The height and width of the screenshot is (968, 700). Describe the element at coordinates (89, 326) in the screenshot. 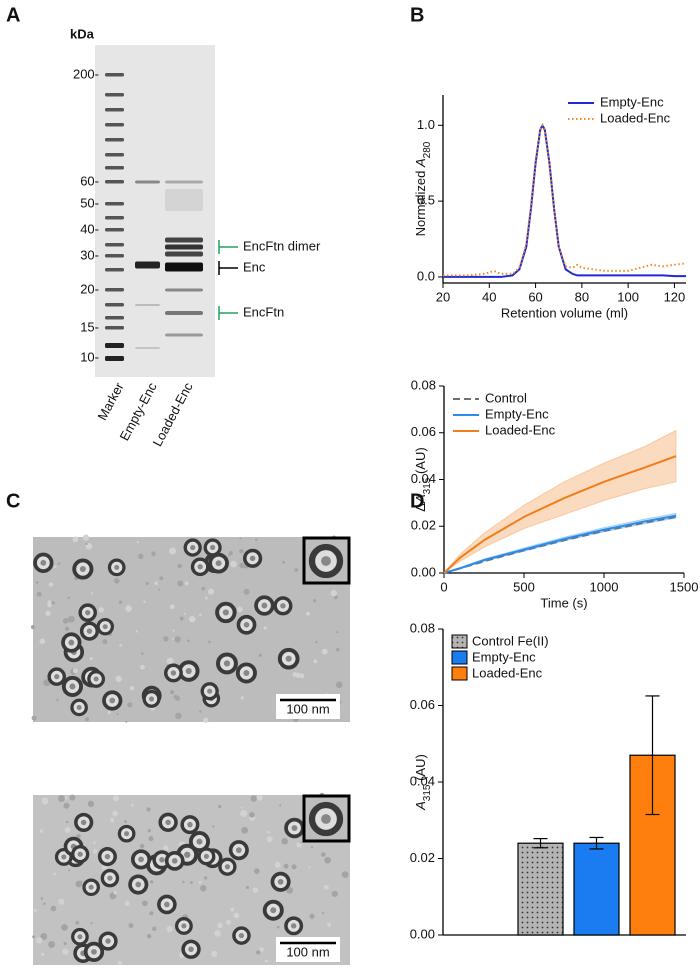

I see `marker-label: 15-` at that location.